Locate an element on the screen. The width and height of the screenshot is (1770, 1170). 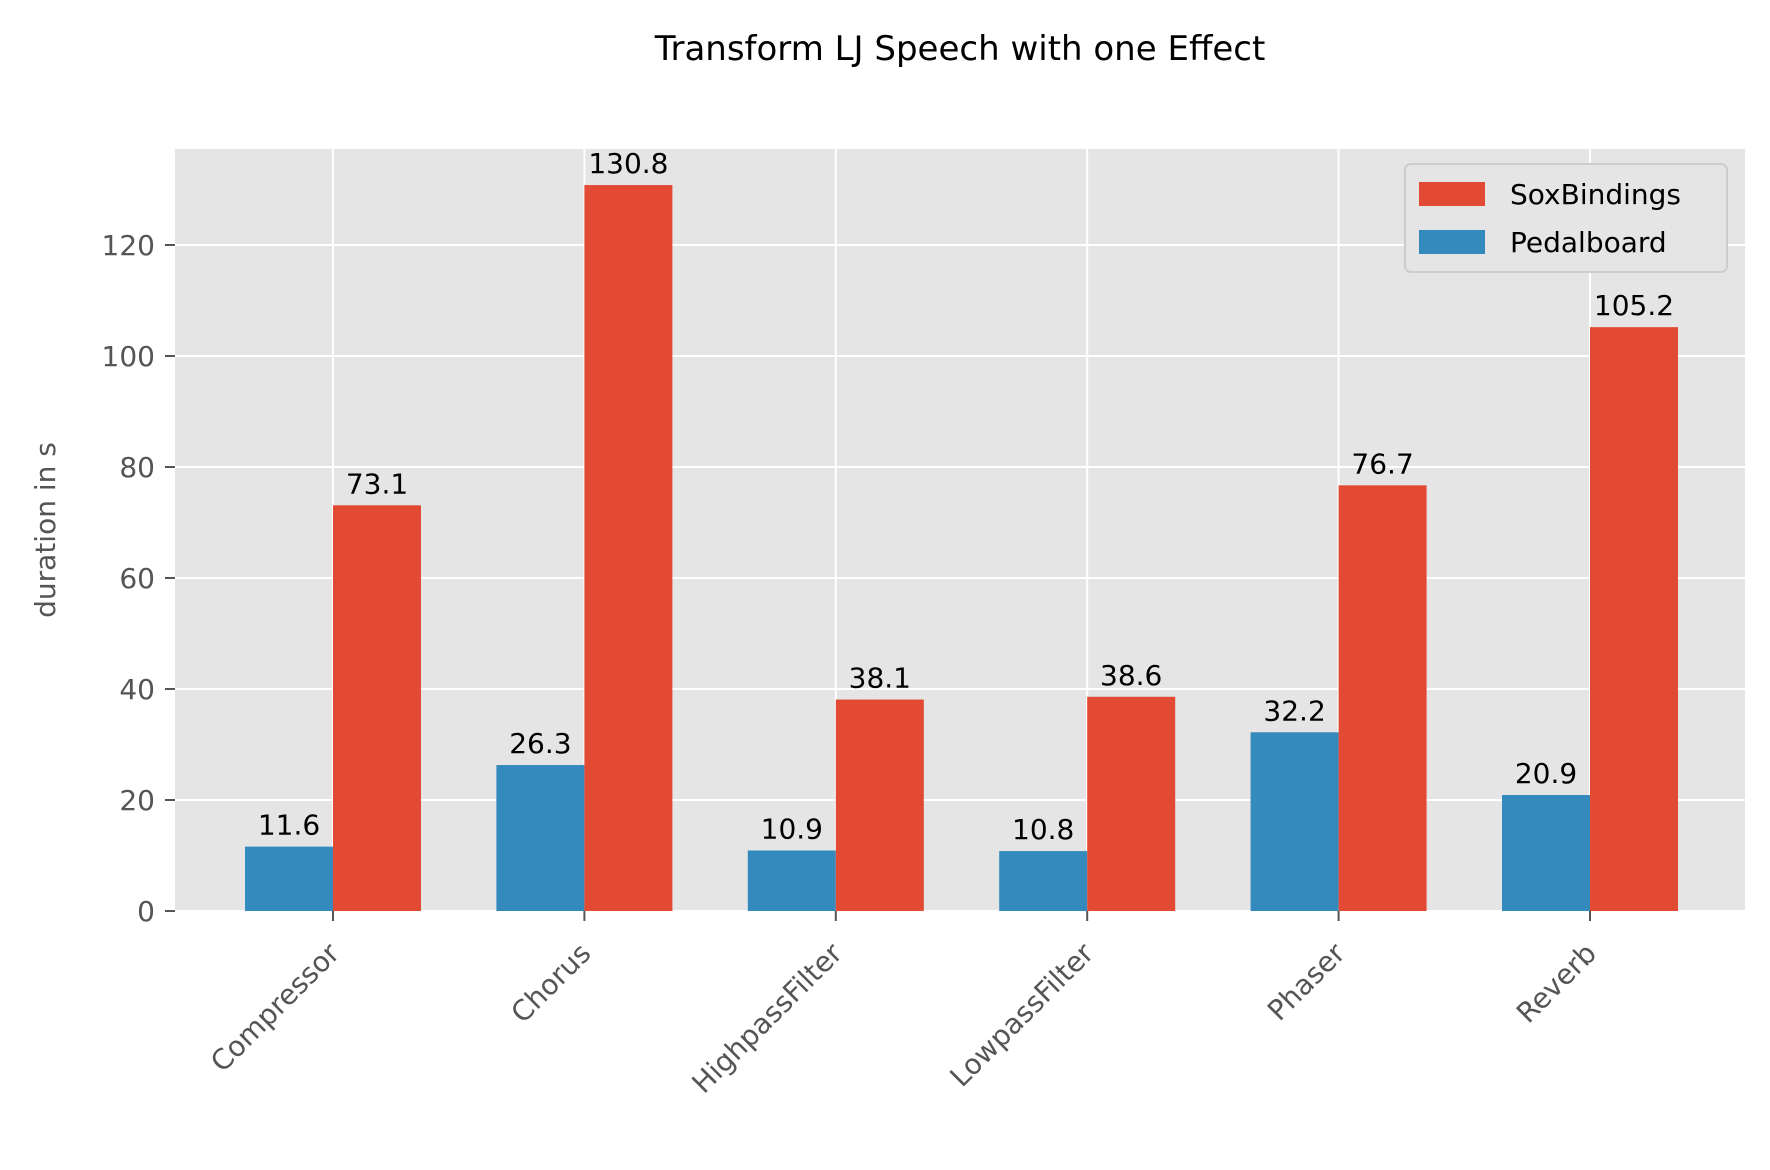
y-axis: 0 20 40 60 80 100 120 is located at coordinates (138, 578).